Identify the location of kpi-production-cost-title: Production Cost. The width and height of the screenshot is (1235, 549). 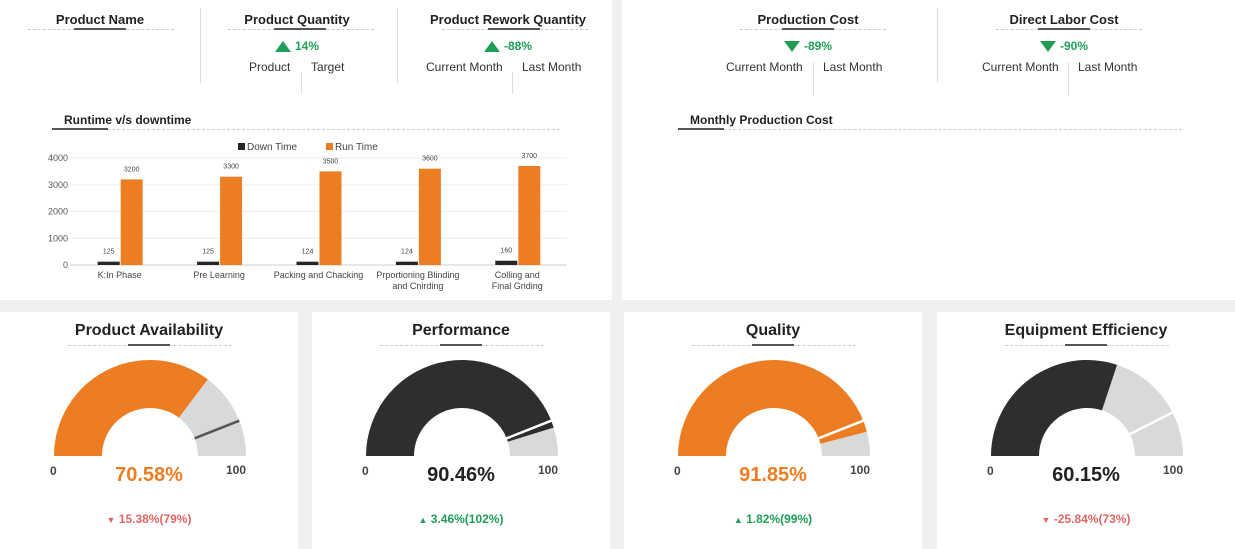
(808, 19).